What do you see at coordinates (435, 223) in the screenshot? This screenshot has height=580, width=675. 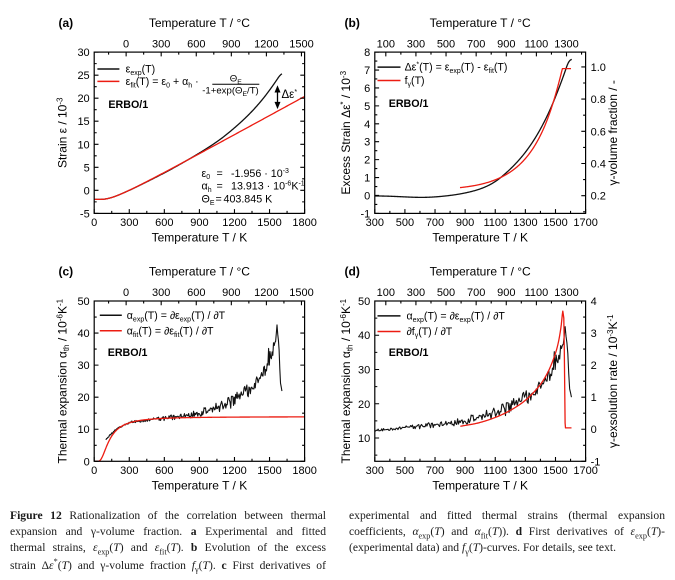 I see `svg-text: 700` at bounding box center [435, 223].